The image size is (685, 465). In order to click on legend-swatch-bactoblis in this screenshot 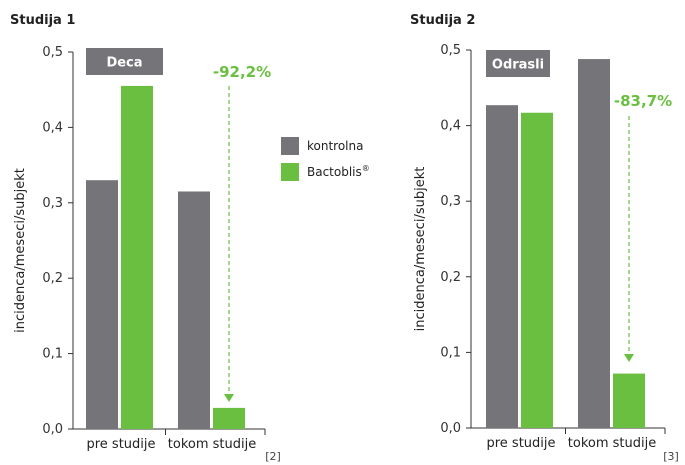, I will do `click(290, 172)`.